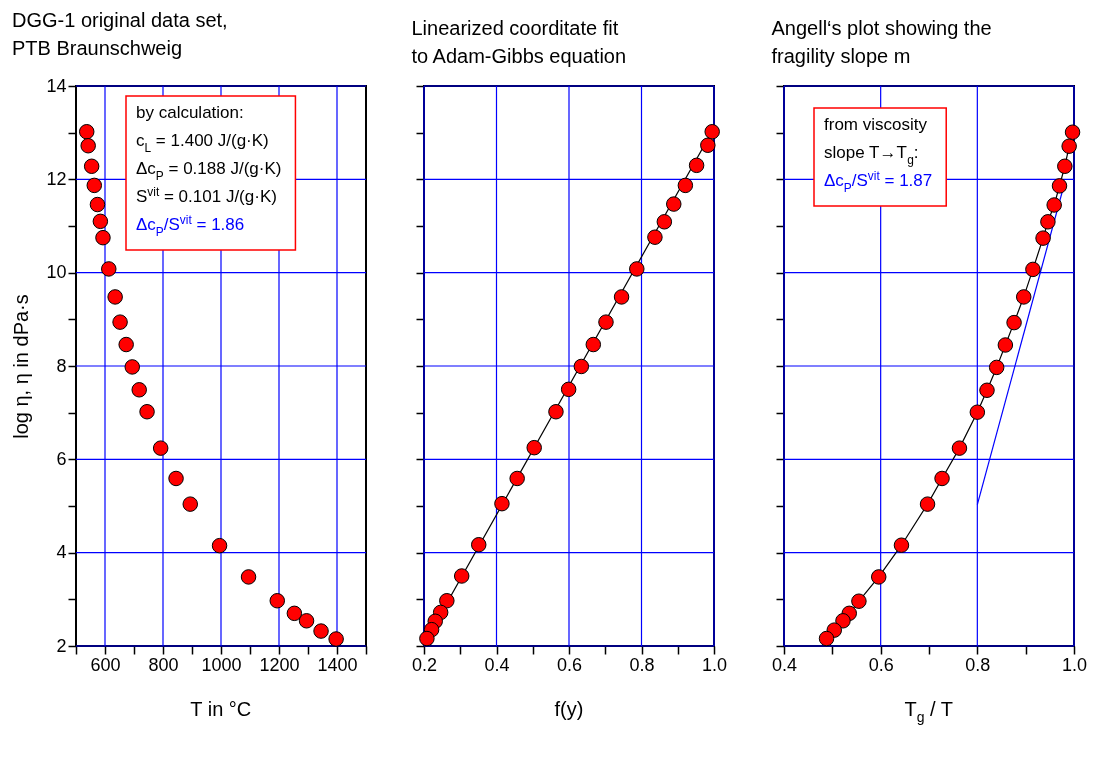  What do you see at coordinates (61, 365) in the screenshot?
I see `y-tick-label: 8` at bounding box center [61, 365].